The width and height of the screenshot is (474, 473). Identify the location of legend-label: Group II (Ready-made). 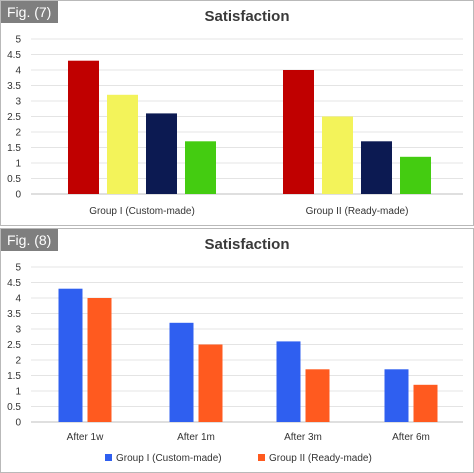
(320, 458).